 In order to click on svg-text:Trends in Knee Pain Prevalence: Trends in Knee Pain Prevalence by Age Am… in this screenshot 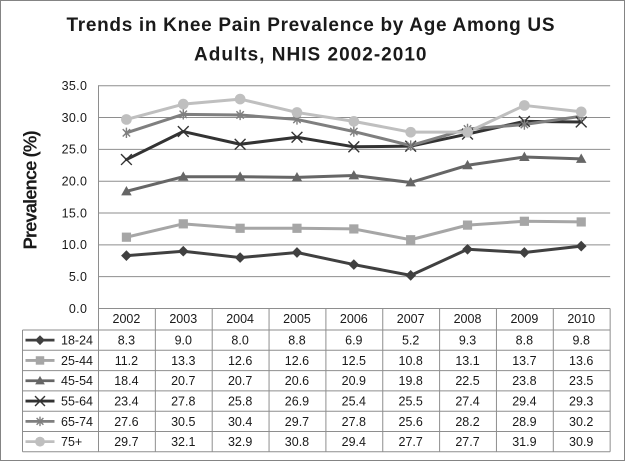, I will do `click(311, 25)`.